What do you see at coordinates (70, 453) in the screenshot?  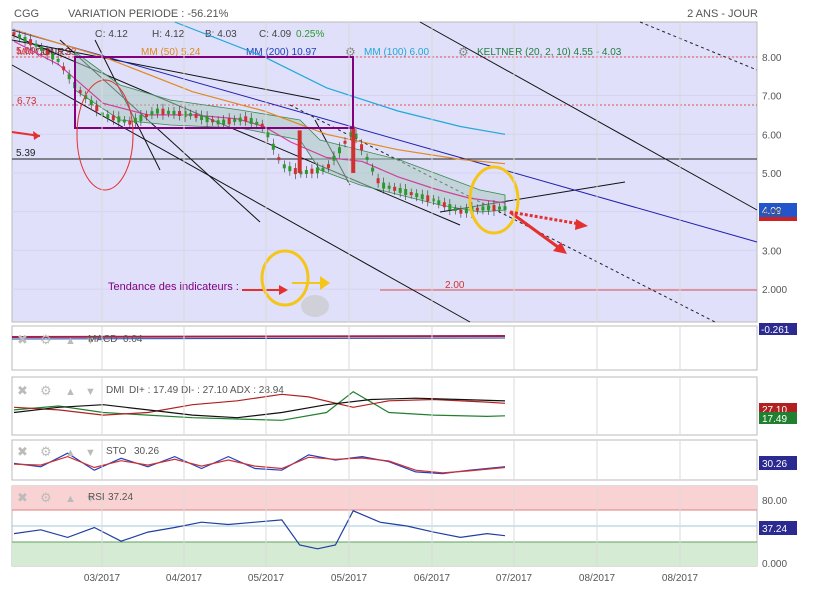 I see `sto-up-icon: ▲` at bounding box center [70, 453].